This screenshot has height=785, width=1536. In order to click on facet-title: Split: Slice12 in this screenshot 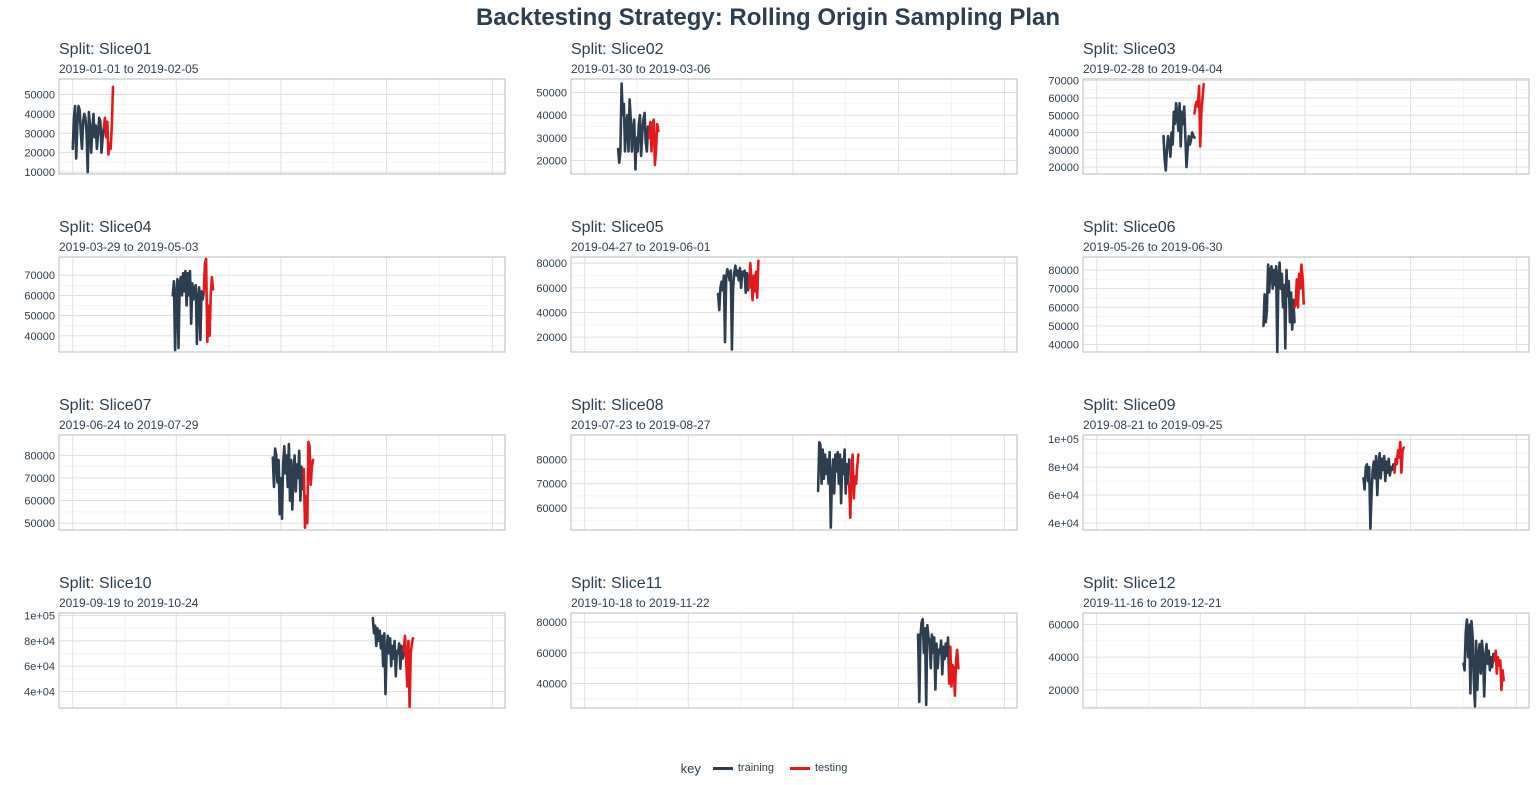, I will do `click(1129, 583)`.